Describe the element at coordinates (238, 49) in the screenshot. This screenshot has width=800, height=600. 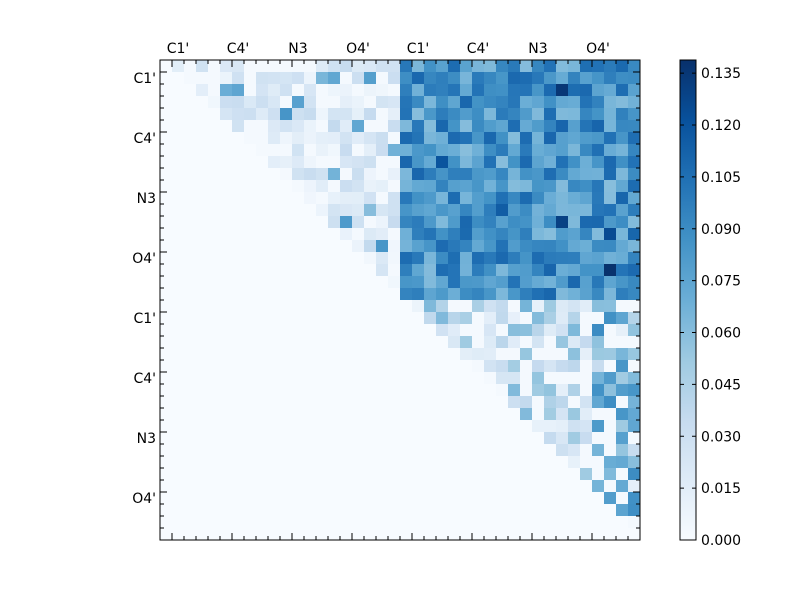
I see `x-tick-label: C4'` at that location.